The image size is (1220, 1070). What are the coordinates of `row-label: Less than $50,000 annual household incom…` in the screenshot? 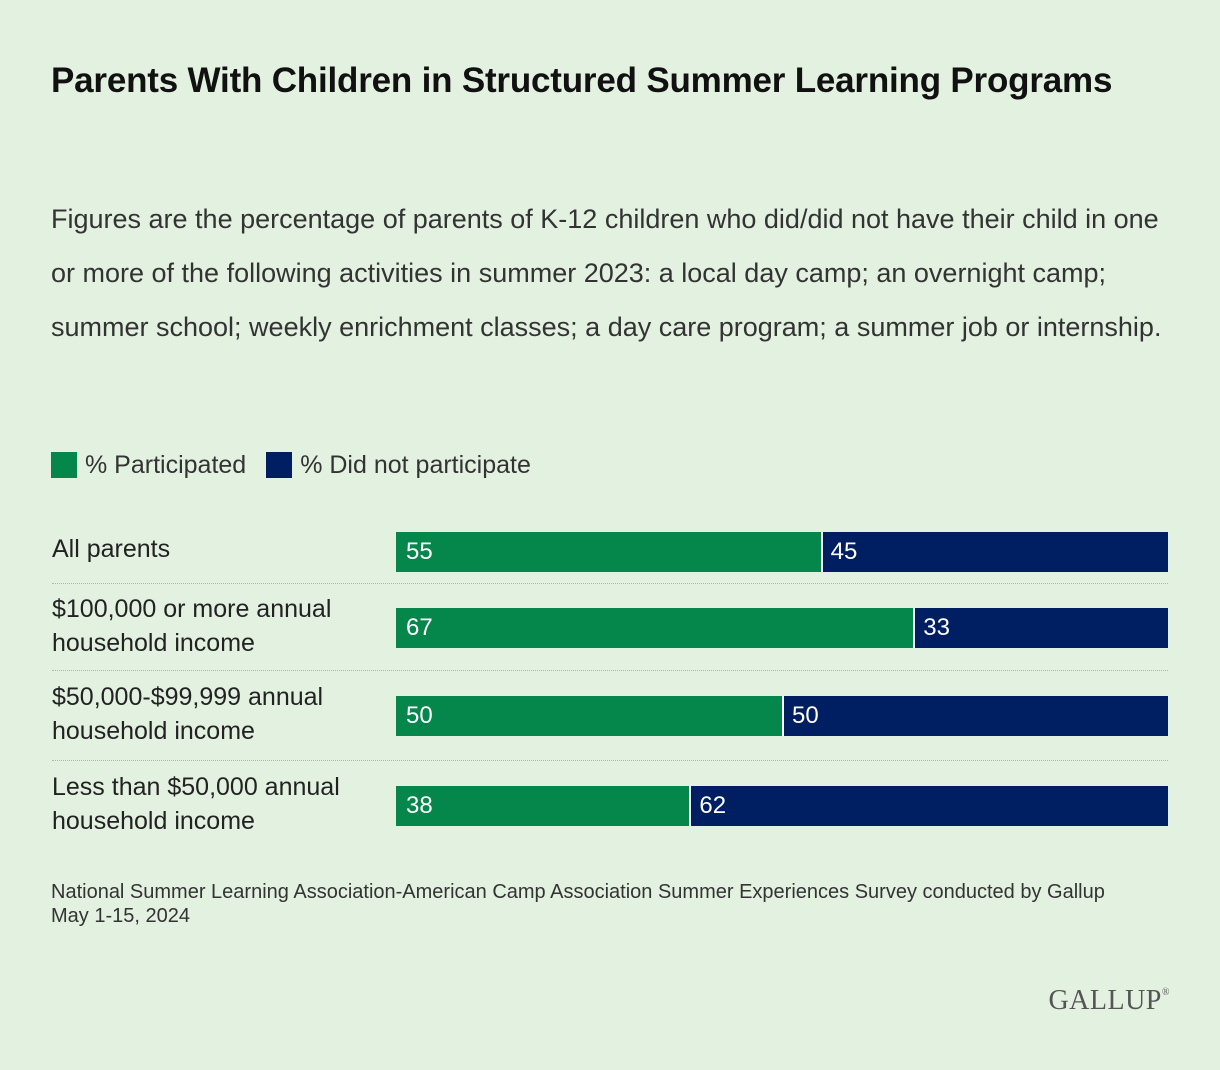 It's located at (196, 804).